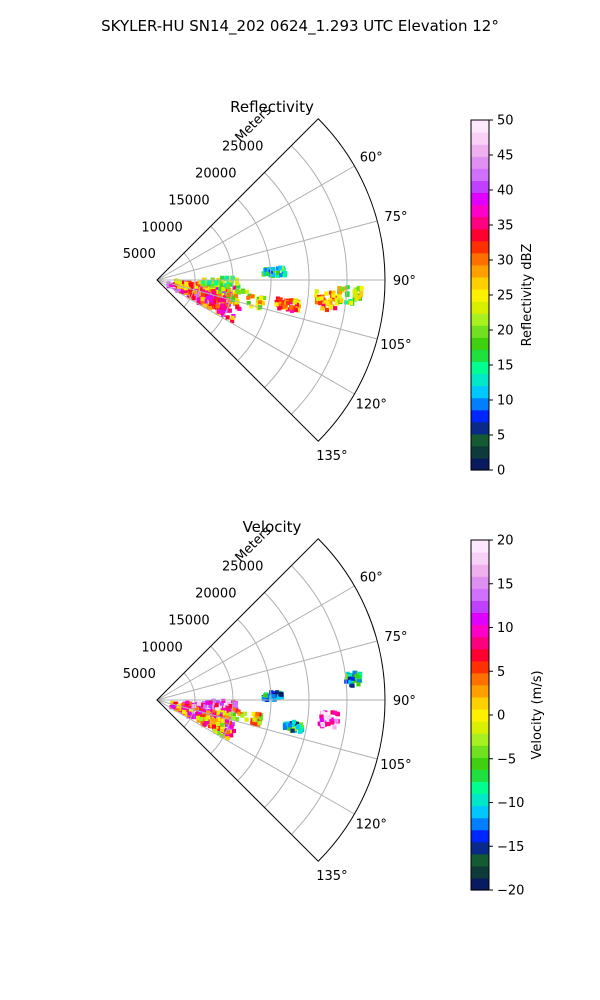 Image resolution: width=600 pixels, height=1000 pixels. What do you see at coordinates (505, 584) in the screenshot?
I see `colorbar-tick-label: 15` at bounding box center [505, 584].